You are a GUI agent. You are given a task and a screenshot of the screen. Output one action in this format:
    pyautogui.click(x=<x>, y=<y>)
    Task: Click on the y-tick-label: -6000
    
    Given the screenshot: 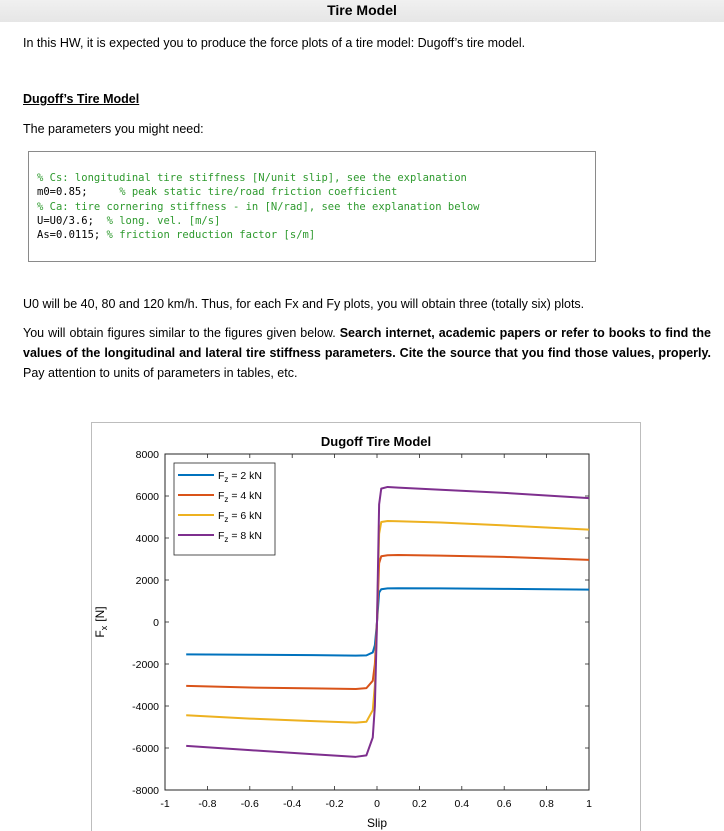 What is the action you would take?
    pyautogui.click(x=145, y=749)
    